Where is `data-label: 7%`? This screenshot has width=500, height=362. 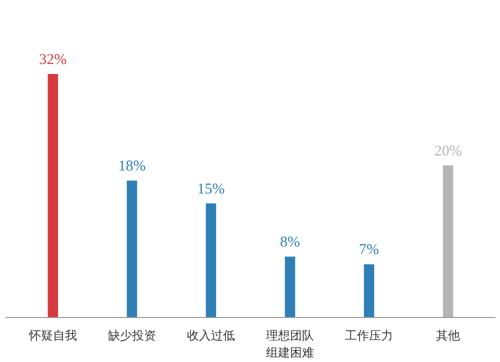 data-label: 7% is located at coordinates (369, 250).